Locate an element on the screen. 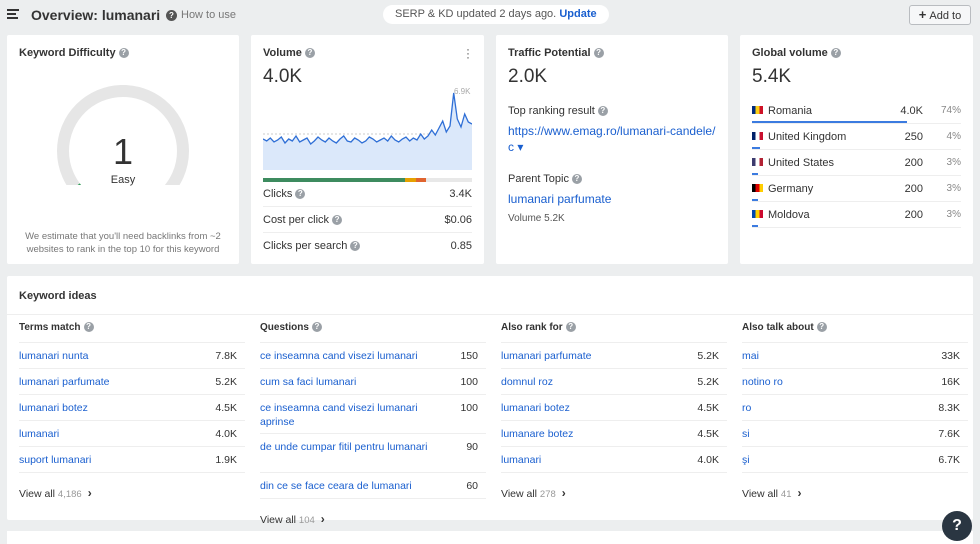 Image resolution: width=980 pixels, height=544 pixels. kd-label: Easy is located at coordinates (123, 180).